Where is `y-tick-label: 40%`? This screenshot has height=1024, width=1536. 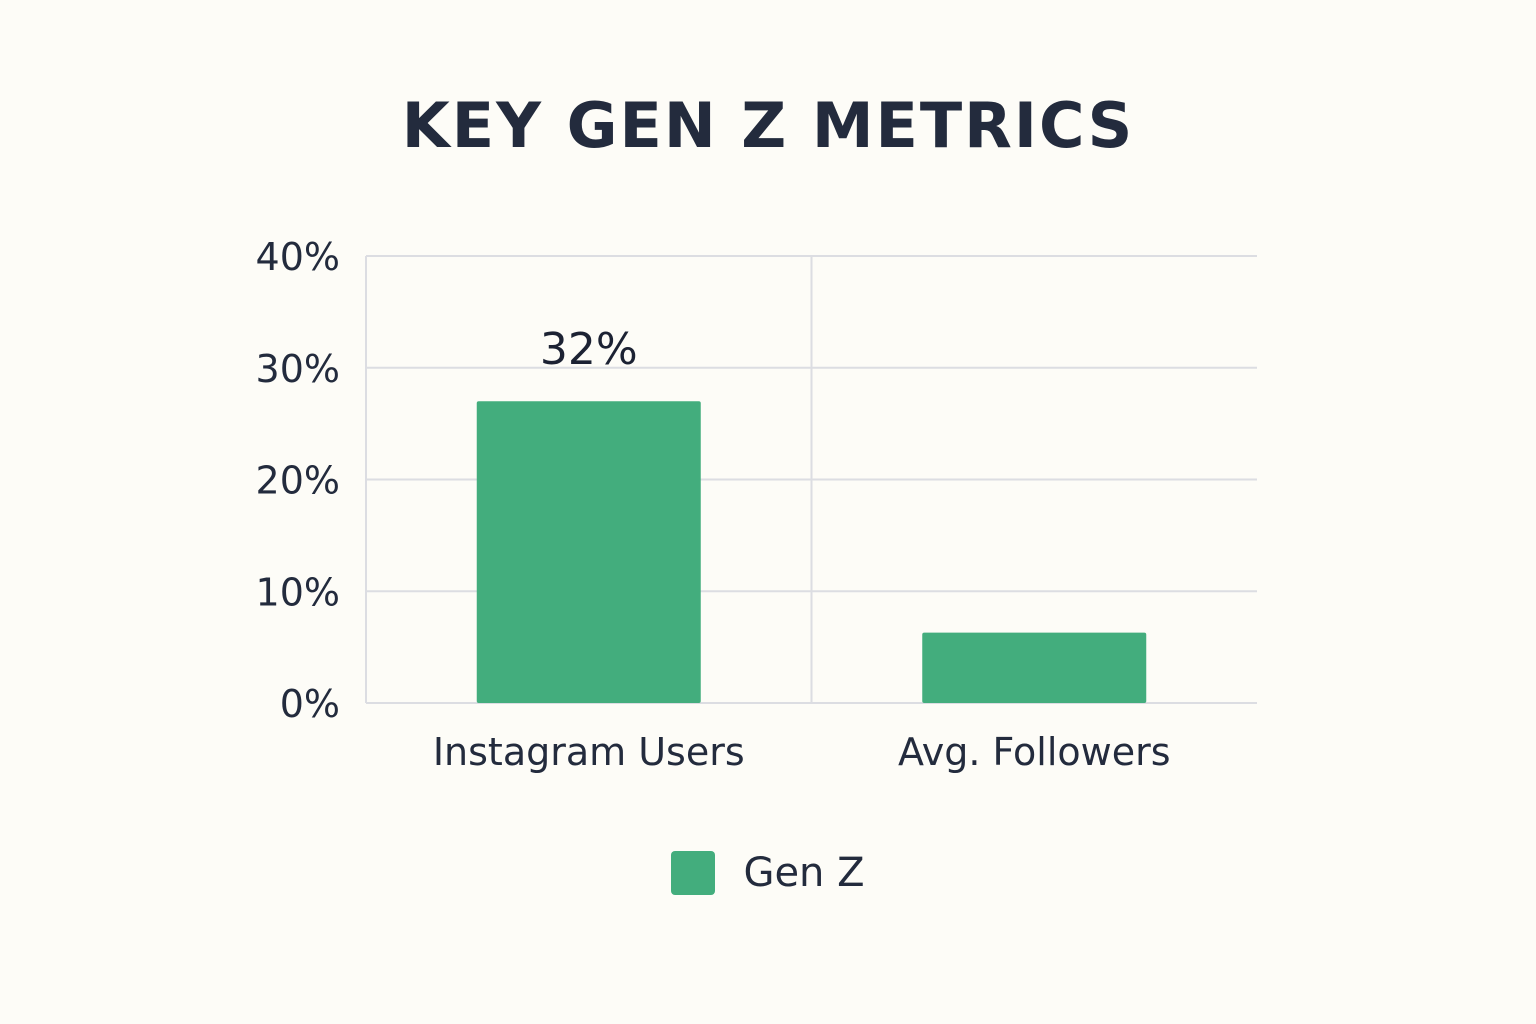 y-tick-label: 40% is located at coordinates (298, 257).